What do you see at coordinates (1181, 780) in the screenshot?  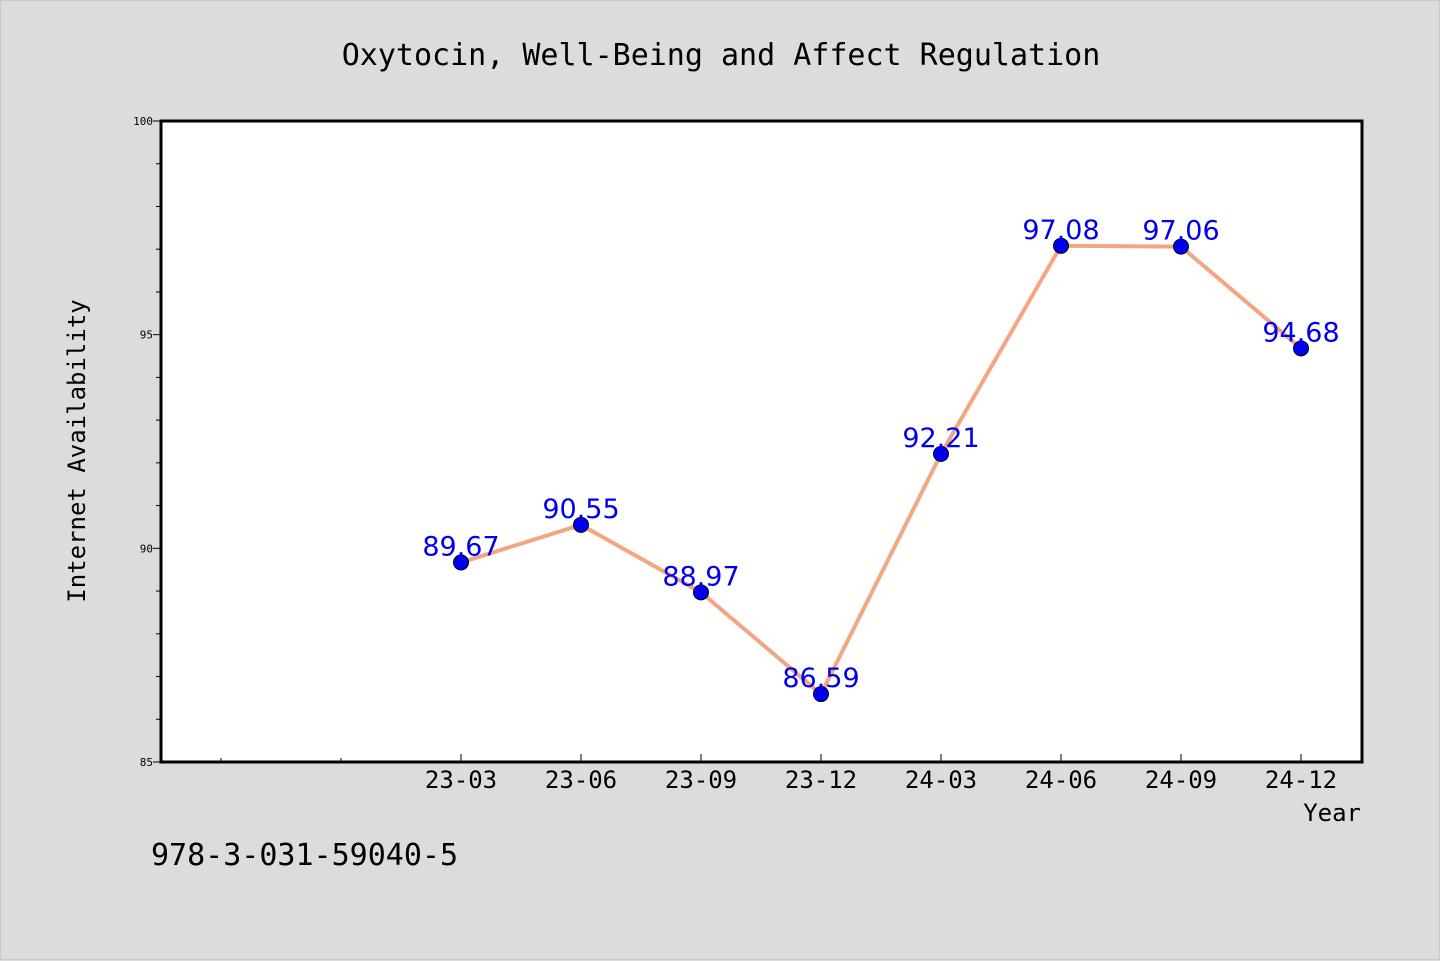 I see `x-tick-label: 24-09` at bounding box center [1181, 780].